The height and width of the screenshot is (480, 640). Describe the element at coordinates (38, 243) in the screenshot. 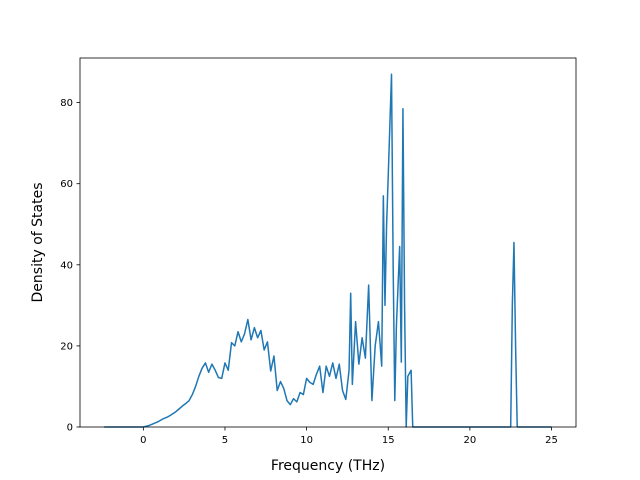

I see `y-axis-label: Density of States` at that location.